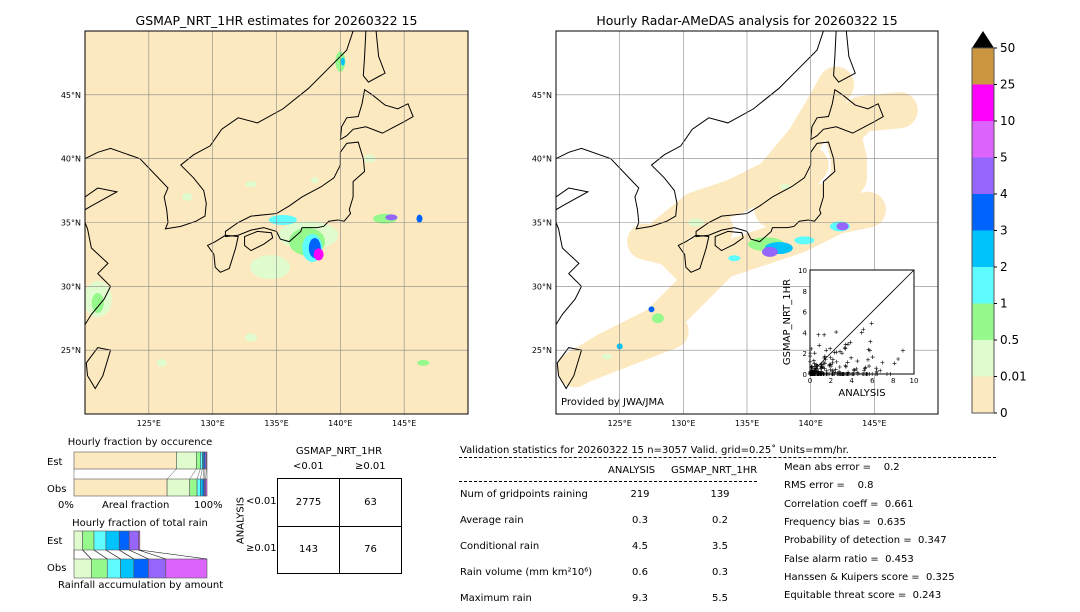  I want to click on lon-tick-label: 145°E, so click(874, 423).